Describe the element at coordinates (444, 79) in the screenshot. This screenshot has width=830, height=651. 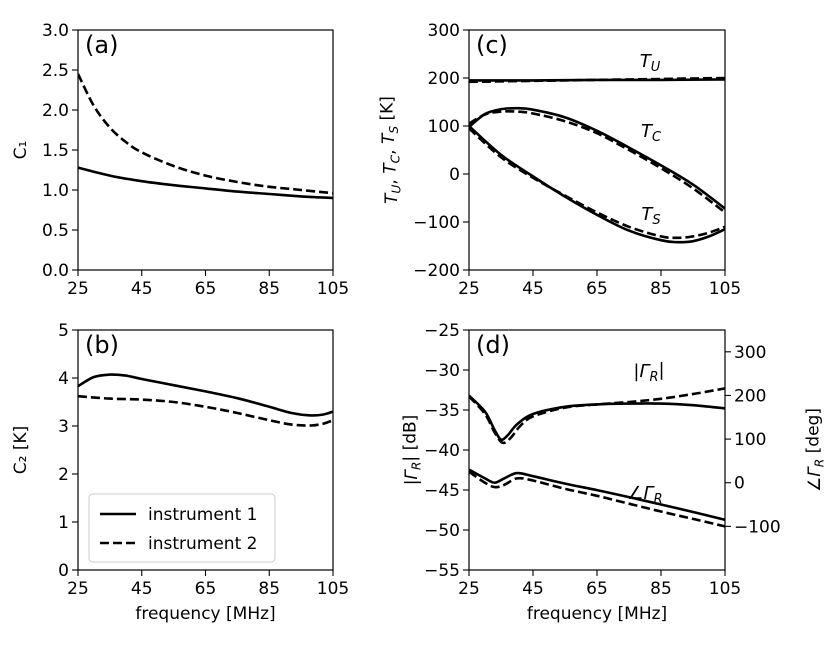
I see `y-tick-label: 200` at that location.